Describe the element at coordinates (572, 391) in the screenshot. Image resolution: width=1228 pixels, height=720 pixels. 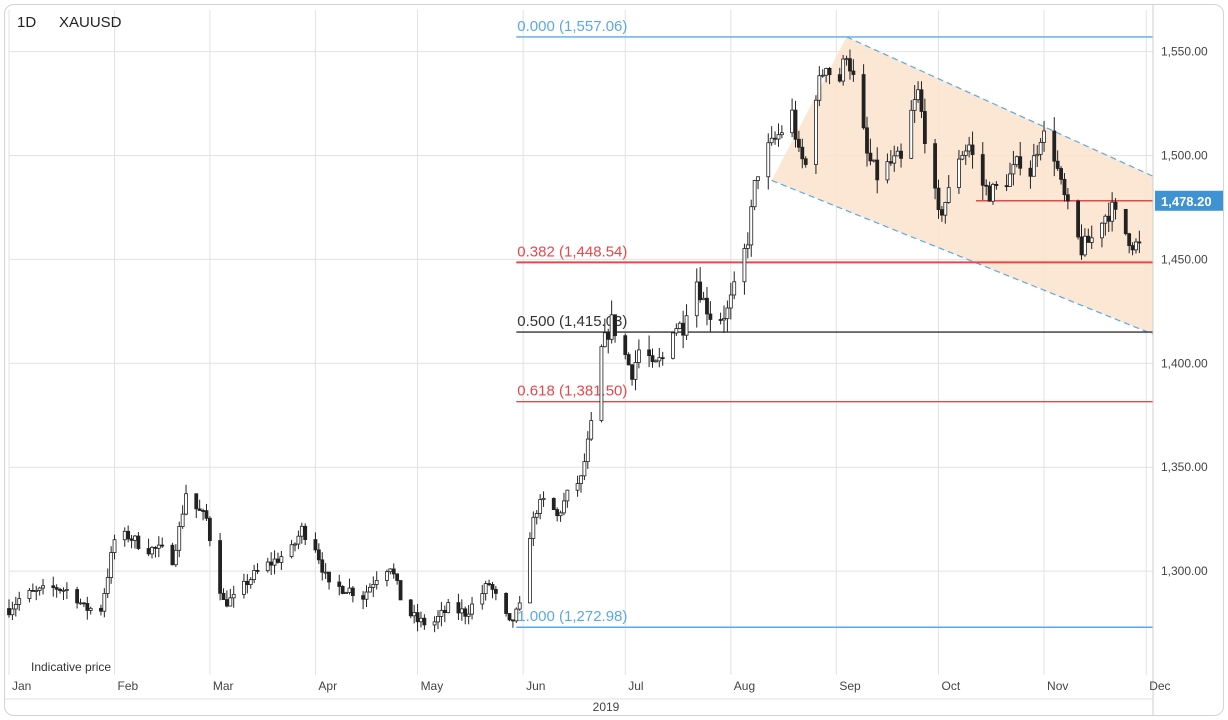
I see `fib-label-0.618: 0.618 (1,381.50)` at that location.